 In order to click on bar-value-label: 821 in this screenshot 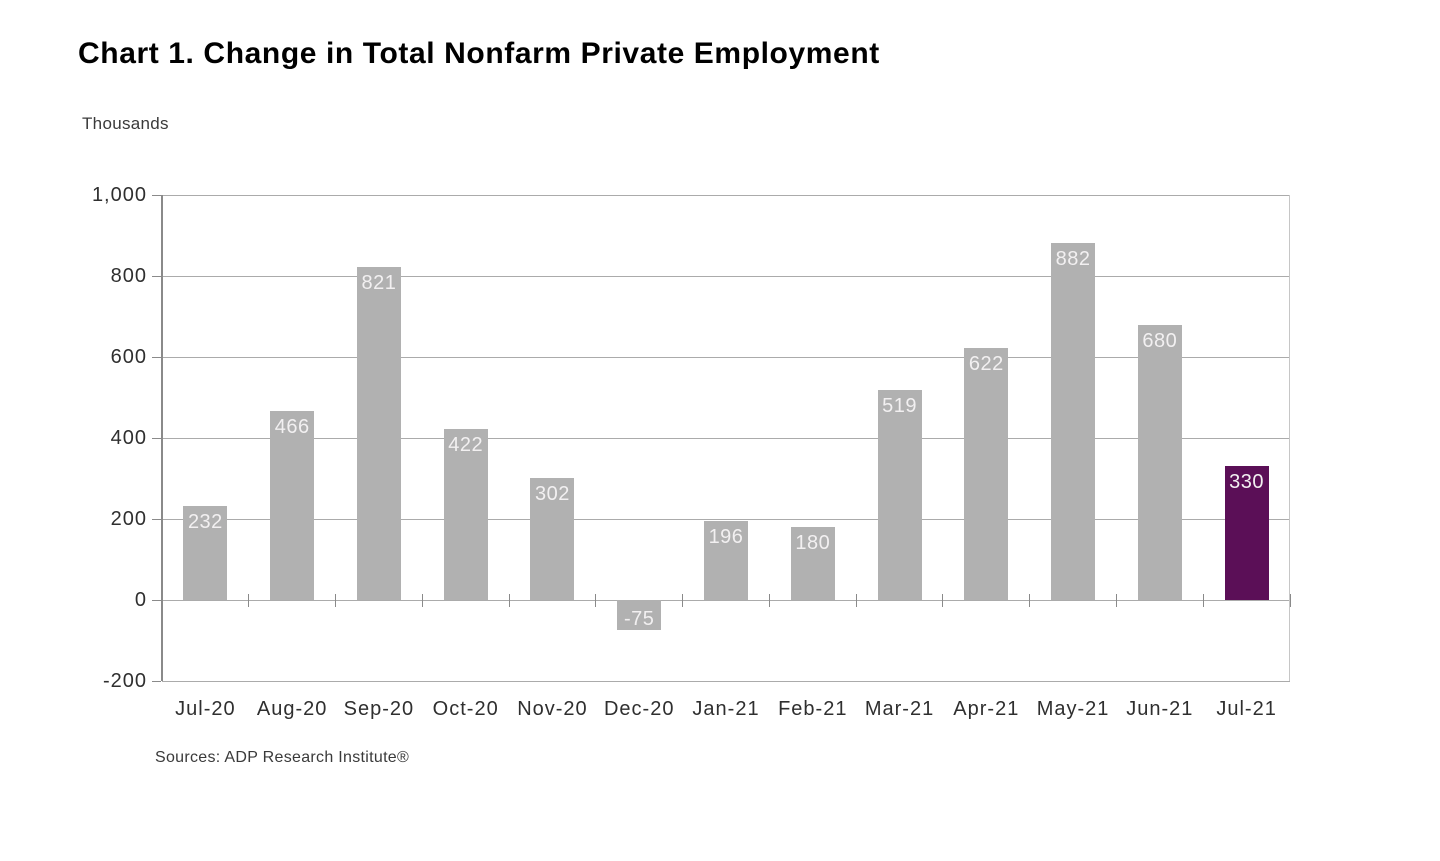, I will do `click(379, 283)`.